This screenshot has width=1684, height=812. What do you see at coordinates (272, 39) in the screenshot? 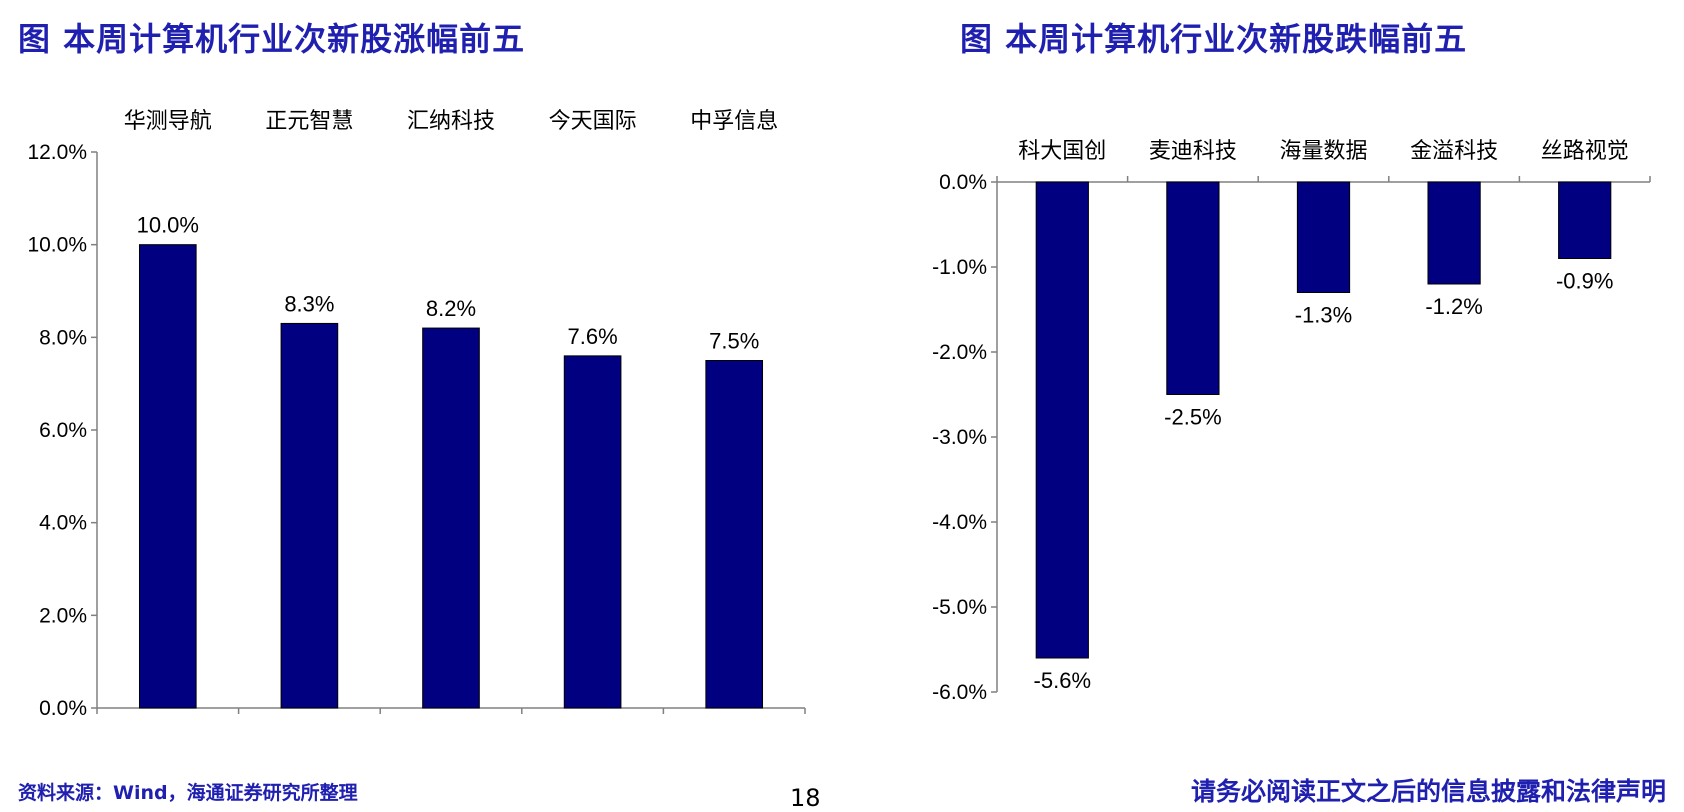
I see `left-chart-title: 图 本周计算机行业次新股涨幅前五` at bounding box center [272, 39].